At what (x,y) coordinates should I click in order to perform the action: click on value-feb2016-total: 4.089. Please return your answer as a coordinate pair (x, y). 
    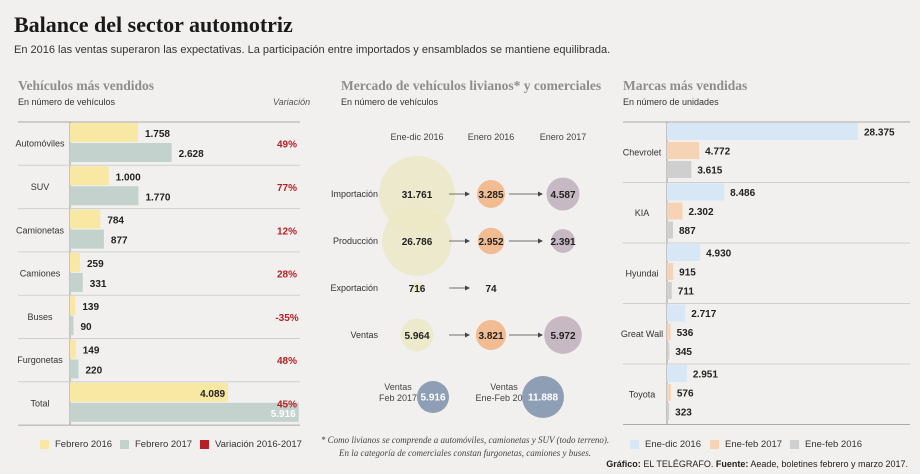
    Looking at the image, I should click on (212, 394).